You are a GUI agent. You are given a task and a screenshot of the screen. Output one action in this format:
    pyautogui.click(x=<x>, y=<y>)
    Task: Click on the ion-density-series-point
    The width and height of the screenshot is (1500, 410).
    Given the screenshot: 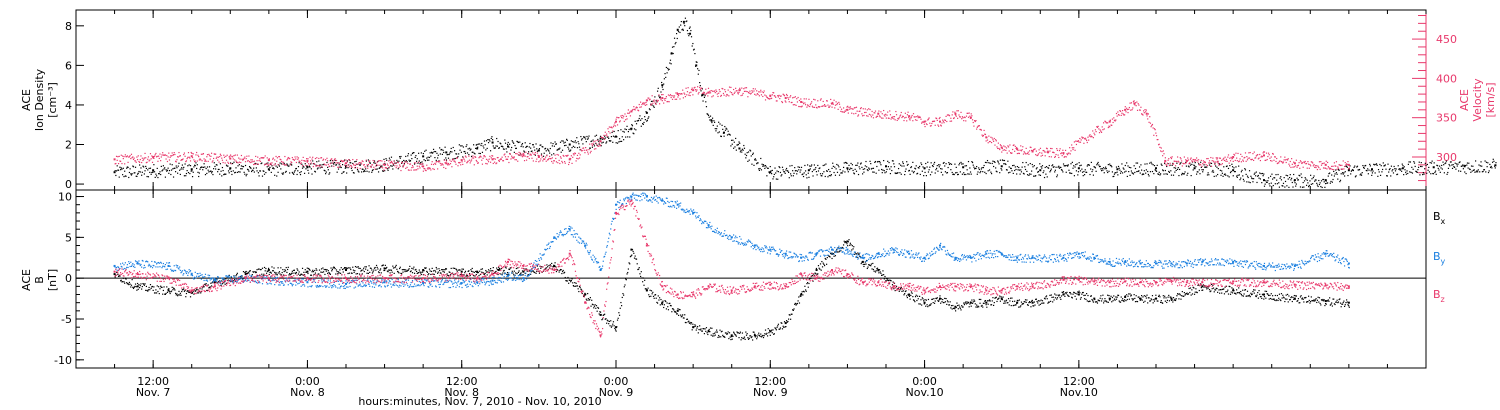 What is the action you would take?
    pyautogui.click(x=477, y=148)
    